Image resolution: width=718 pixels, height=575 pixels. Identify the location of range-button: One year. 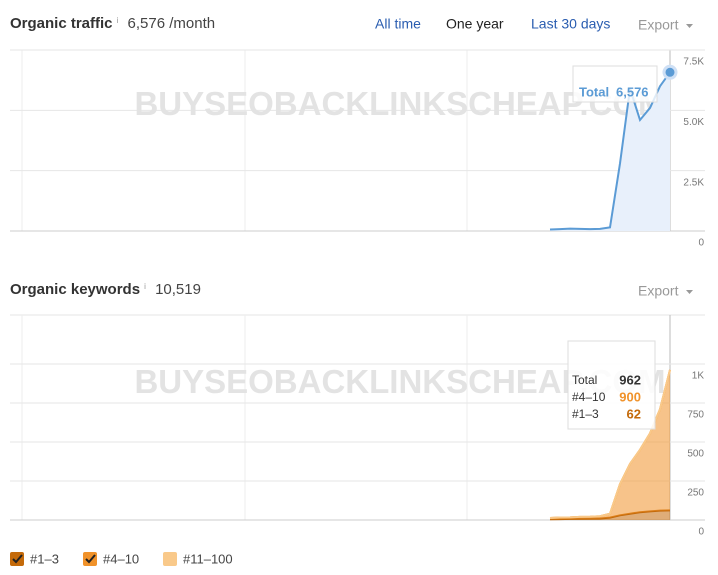
(475, 24).